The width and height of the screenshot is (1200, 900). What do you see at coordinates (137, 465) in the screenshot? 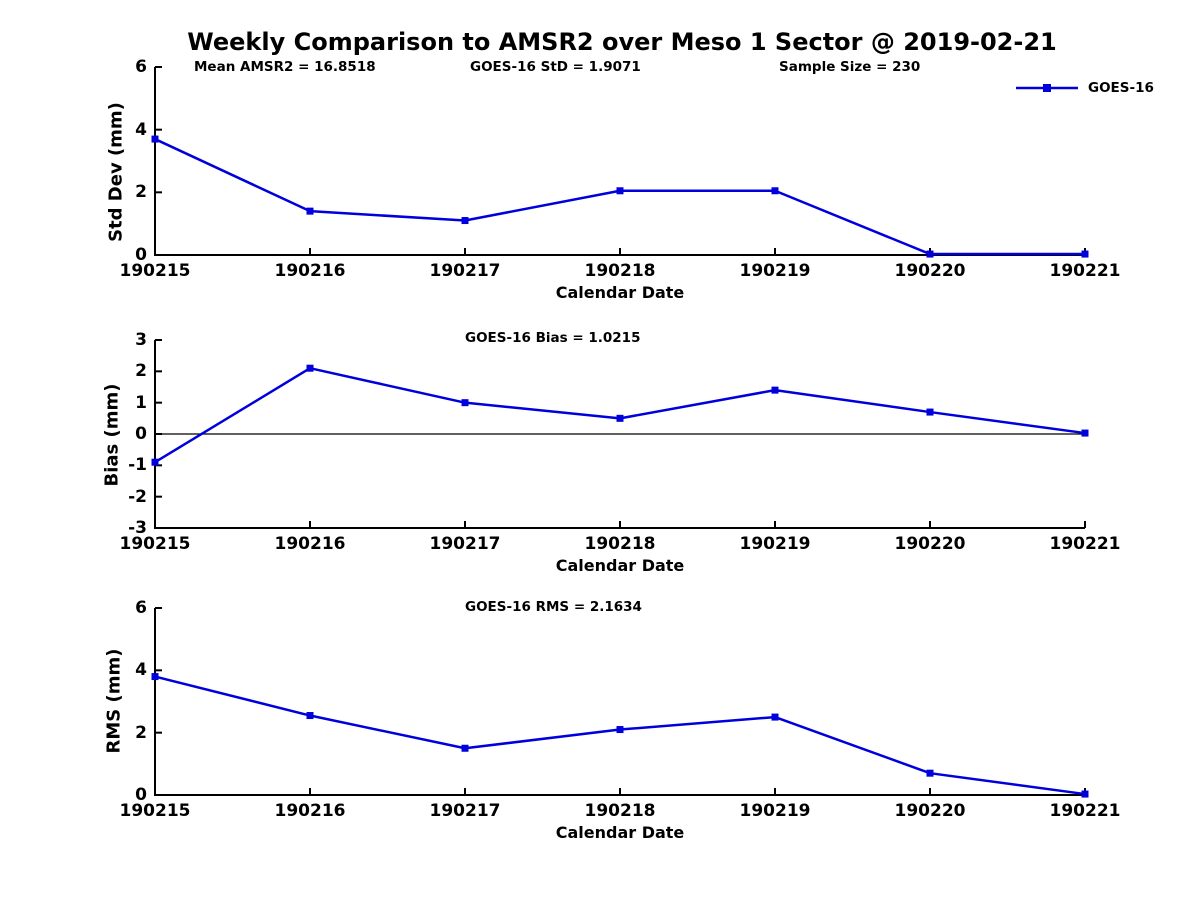
I see `y-tick-label: -1` at bounding box center [137, 465].